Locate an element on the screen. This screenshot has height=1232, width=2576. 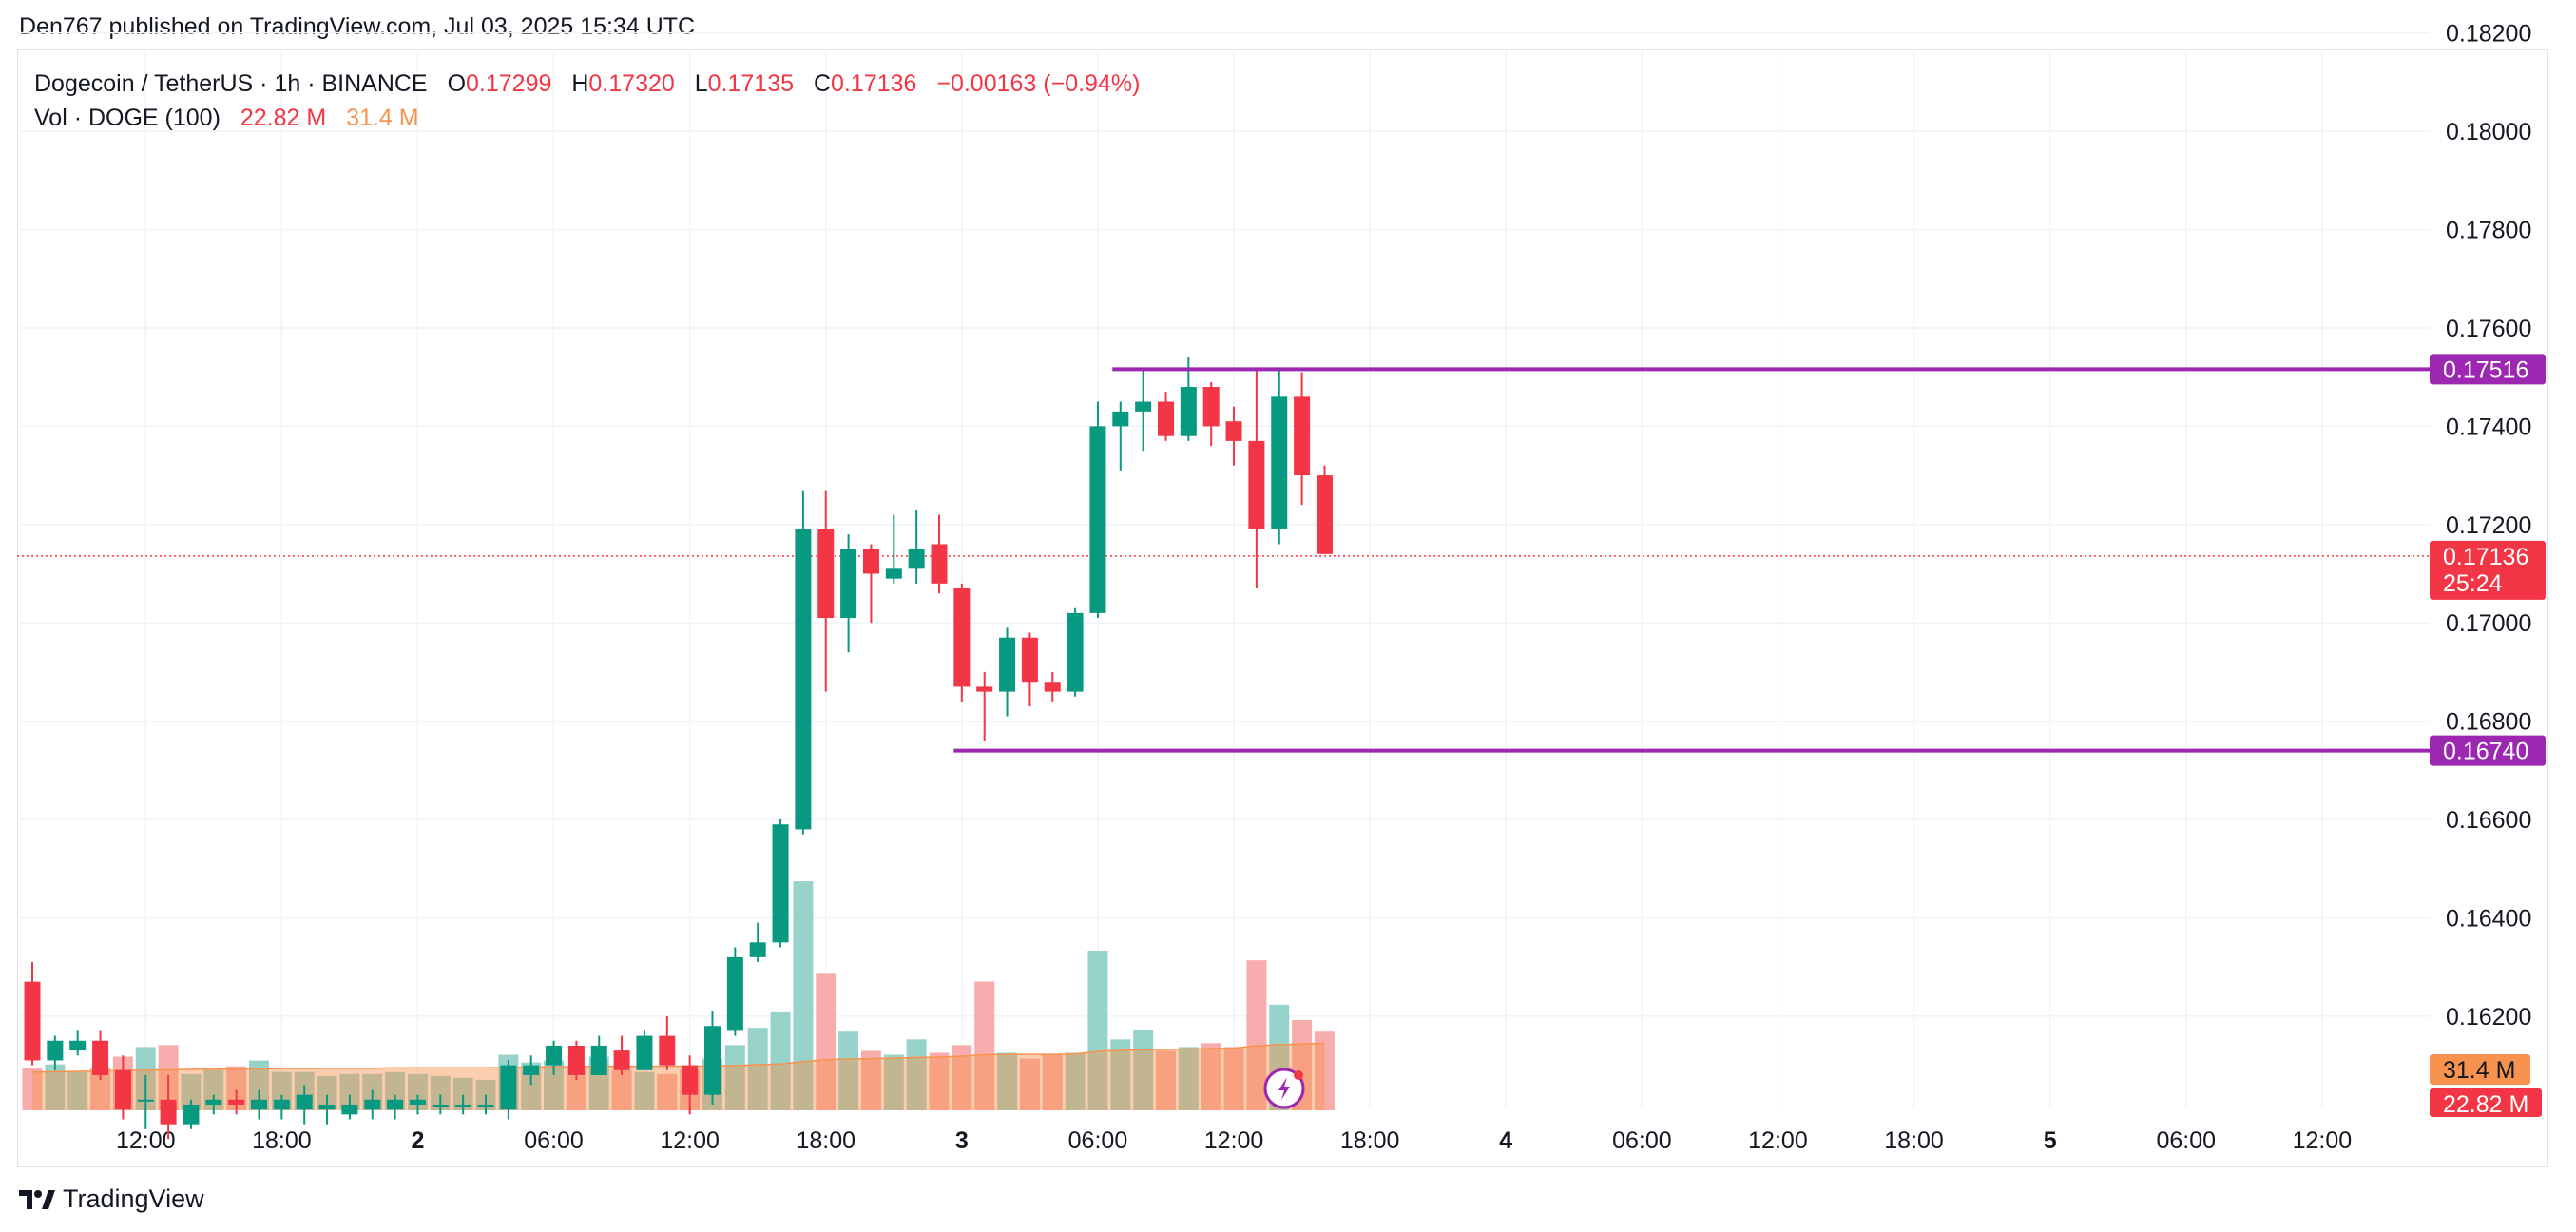
level-price-label: 0.16740 is located at coordinates (2485, 752).